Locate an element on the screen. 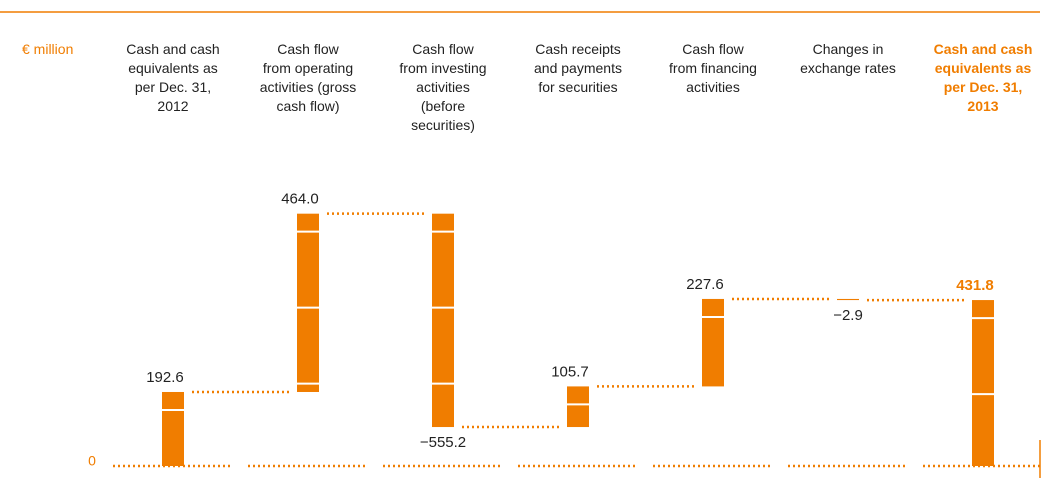  value-label: −555.2 is located at coordinates (443, 442).